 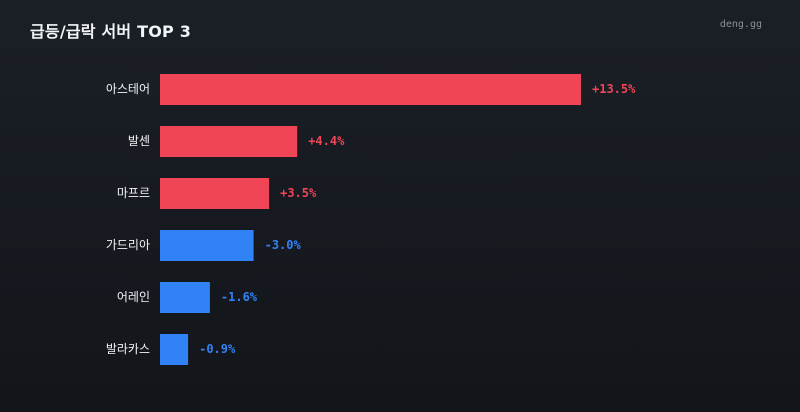 What do you see at coordinates (614, 89) in the screenshot?
I see `value-label-0: +13.5%` at bounding box center [614, 89].